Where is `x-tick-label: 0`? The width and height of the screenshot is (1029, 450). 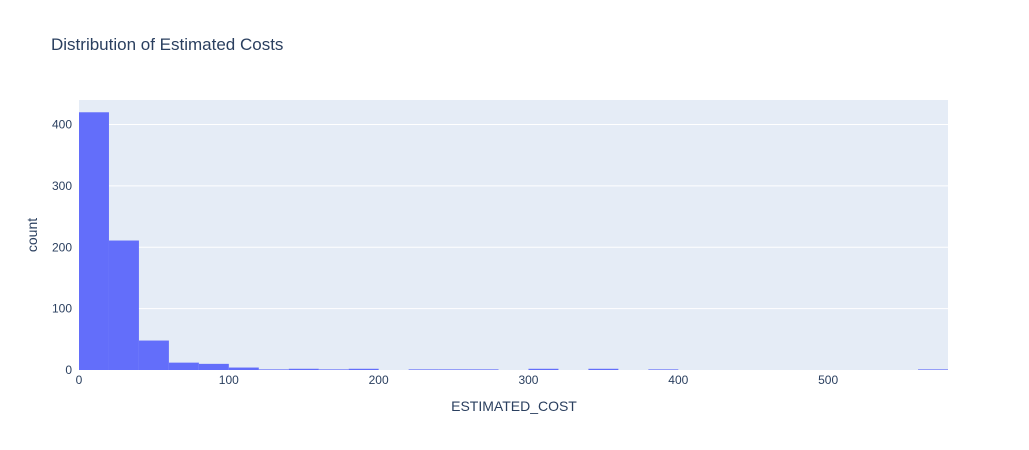
x-tick-label: 0 is located at coordinates (79, 380).